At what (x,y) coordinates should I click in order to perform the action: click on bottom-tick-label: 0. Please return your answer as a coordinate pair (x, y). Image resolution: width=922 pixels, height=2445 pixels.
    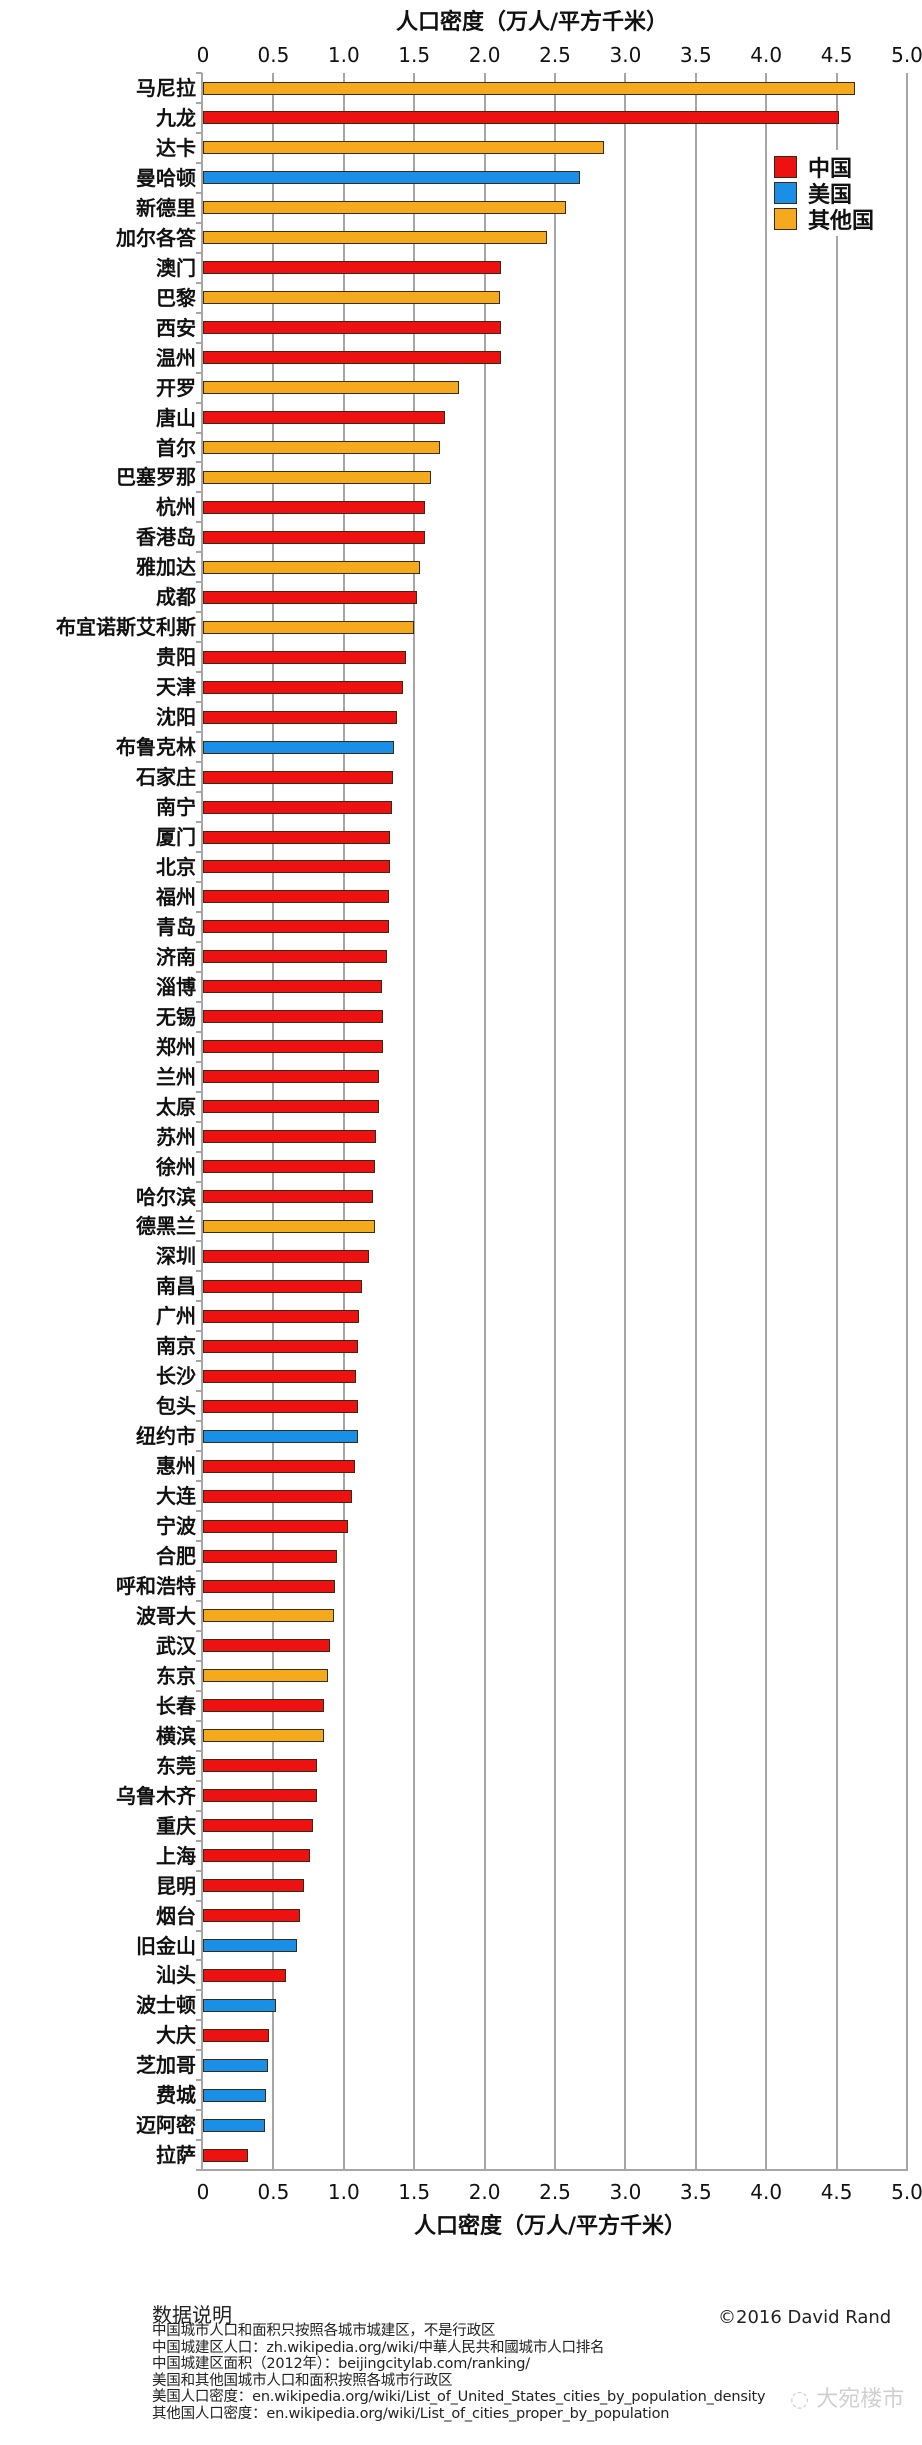
    Looking at the image, I should click on (203, 2192).